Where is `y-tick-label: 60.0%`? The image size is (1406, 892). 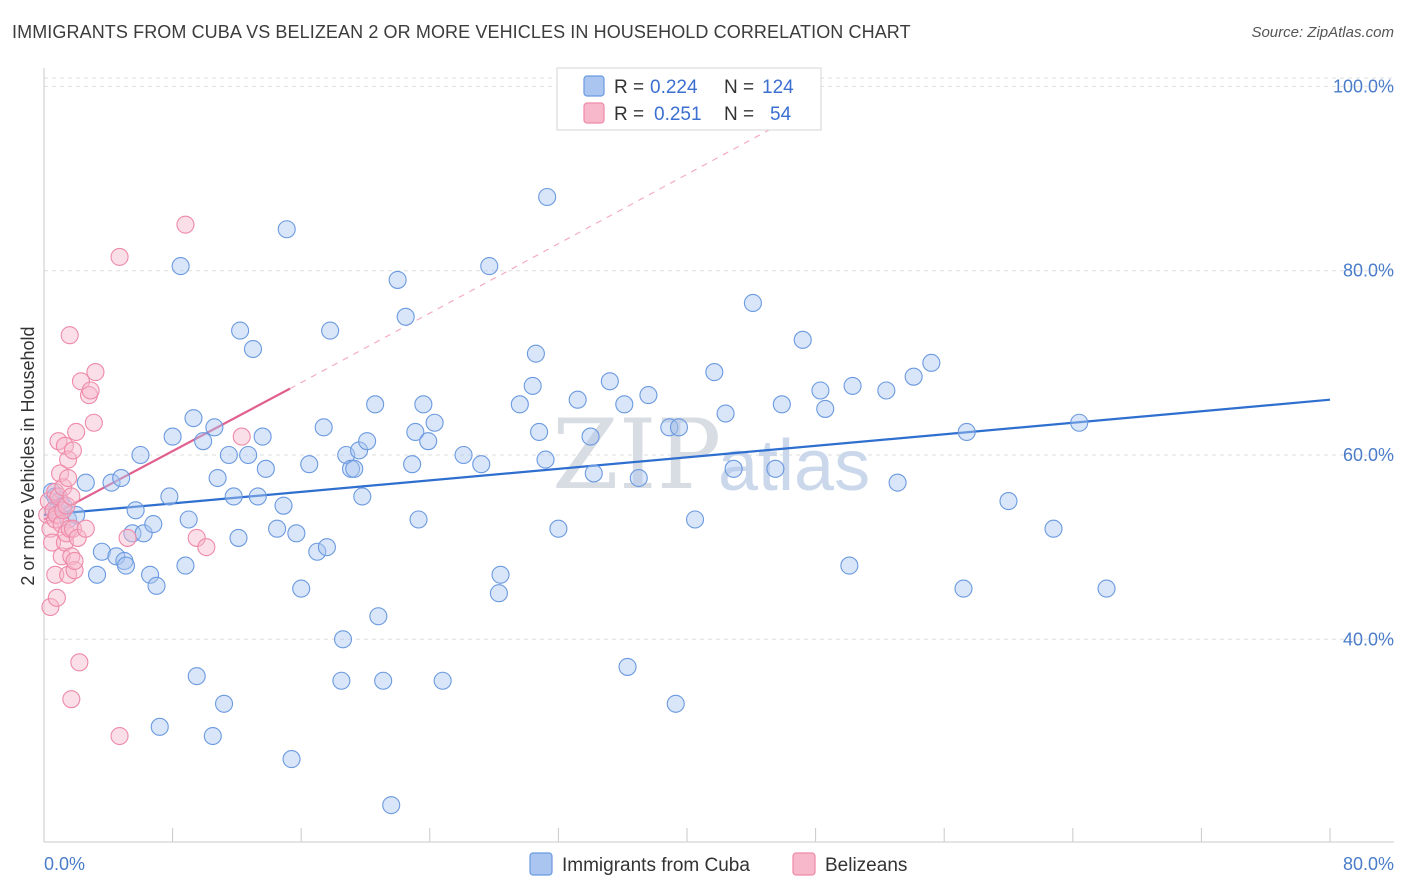 y-tick-label: 60.0% is located at coordinates (1368, 455).